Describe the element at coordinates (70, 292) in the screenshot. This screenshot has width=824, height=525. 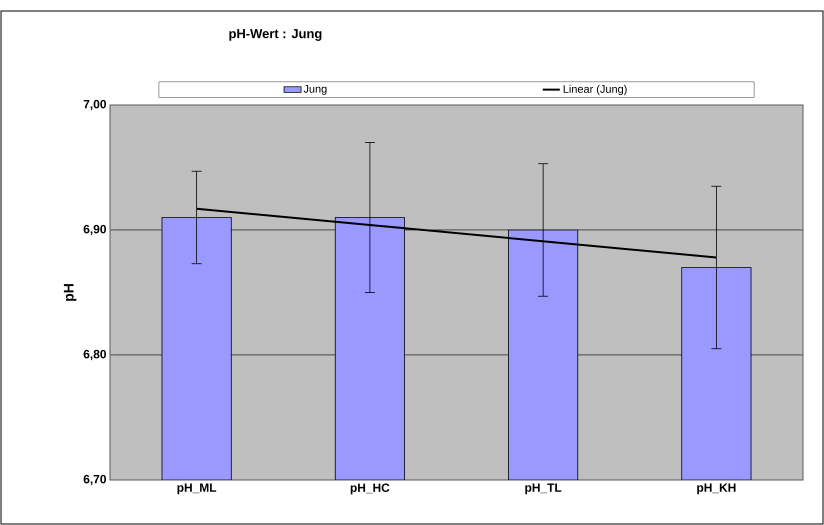
I see `y-axis-title: pH` at that location.